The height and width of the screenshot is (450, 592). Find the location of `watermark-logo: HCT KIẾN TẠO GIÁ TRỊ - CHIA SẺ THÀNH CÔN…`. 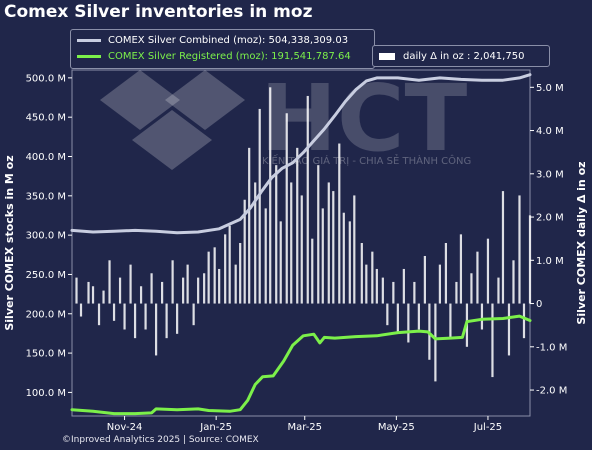

watermark-logo: HCT KIẾN TẠO GIÁ TRỊ - CHIA SẺ THÀNH CÔN… is located at coordinates (285, 118).